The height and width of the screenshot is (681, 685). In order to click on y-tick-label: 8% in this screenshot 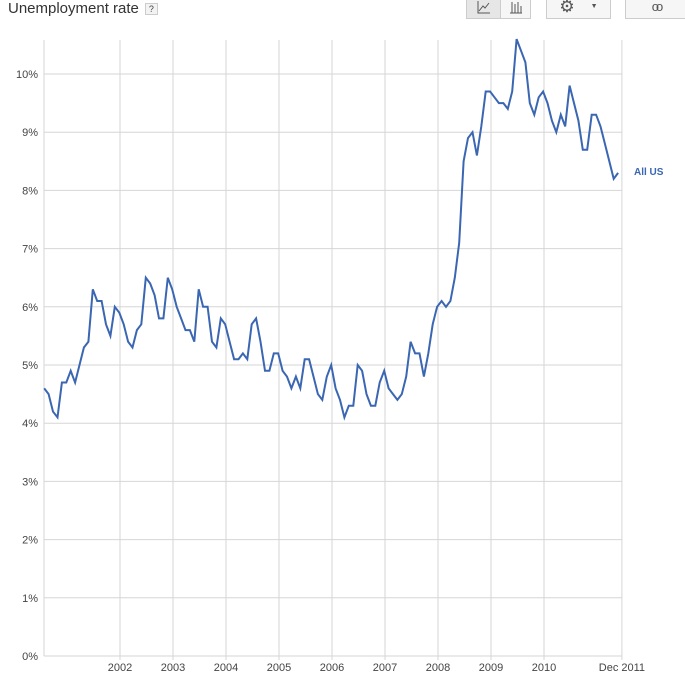, I will do `click(30, 191)`.